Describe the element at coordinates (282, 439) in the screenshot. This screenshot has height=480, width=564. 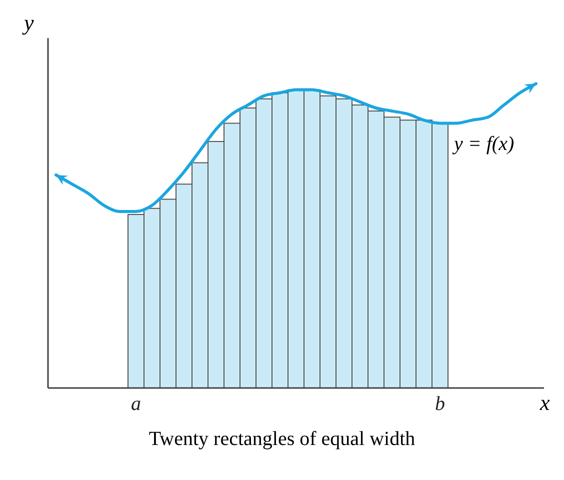
I see `text: Twenty rectangles of equal width` at that location.